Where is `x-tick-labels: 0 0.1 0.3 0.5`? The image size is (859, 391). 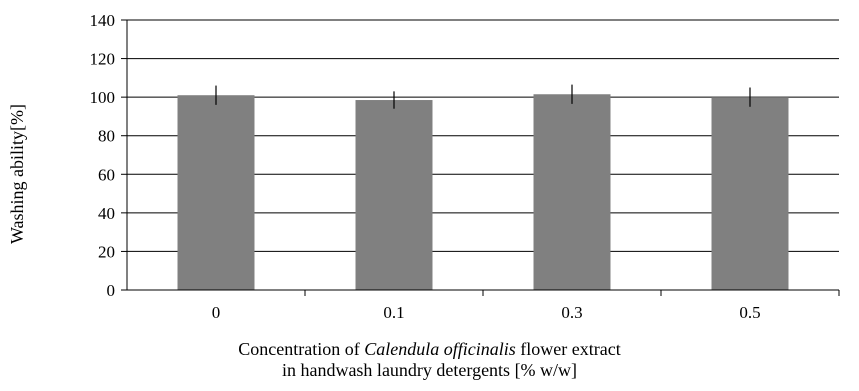
x-tick-labels: 0 0.1 0.3 0.5 is located at coordinates (526, 306).